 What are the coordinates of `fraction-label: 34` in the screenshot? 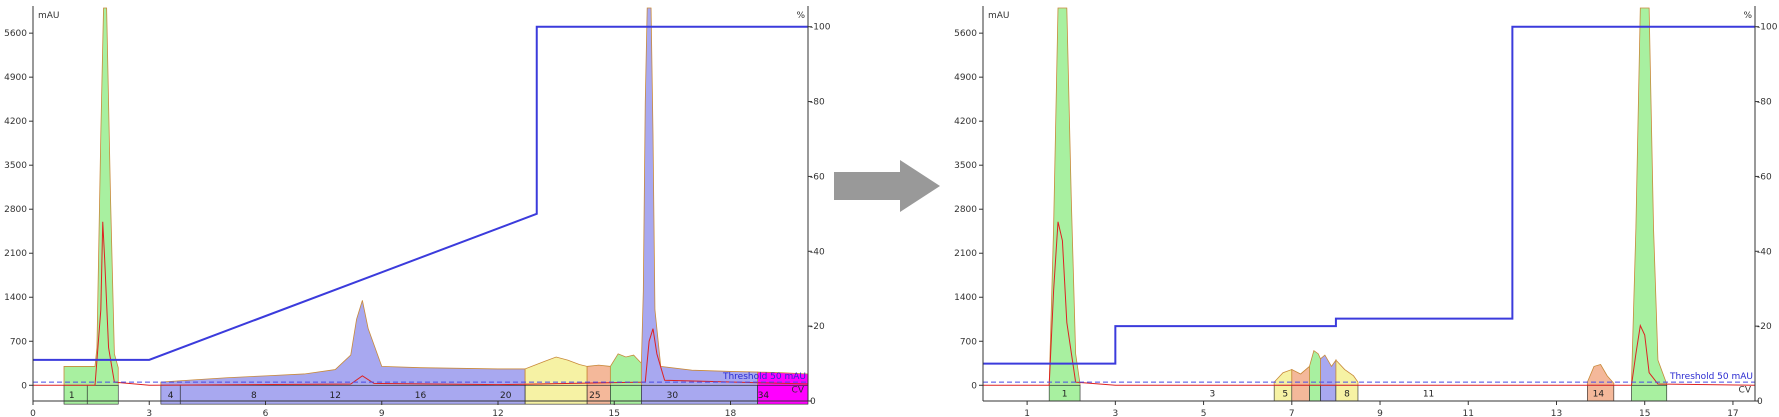 It's located at (764, 396).